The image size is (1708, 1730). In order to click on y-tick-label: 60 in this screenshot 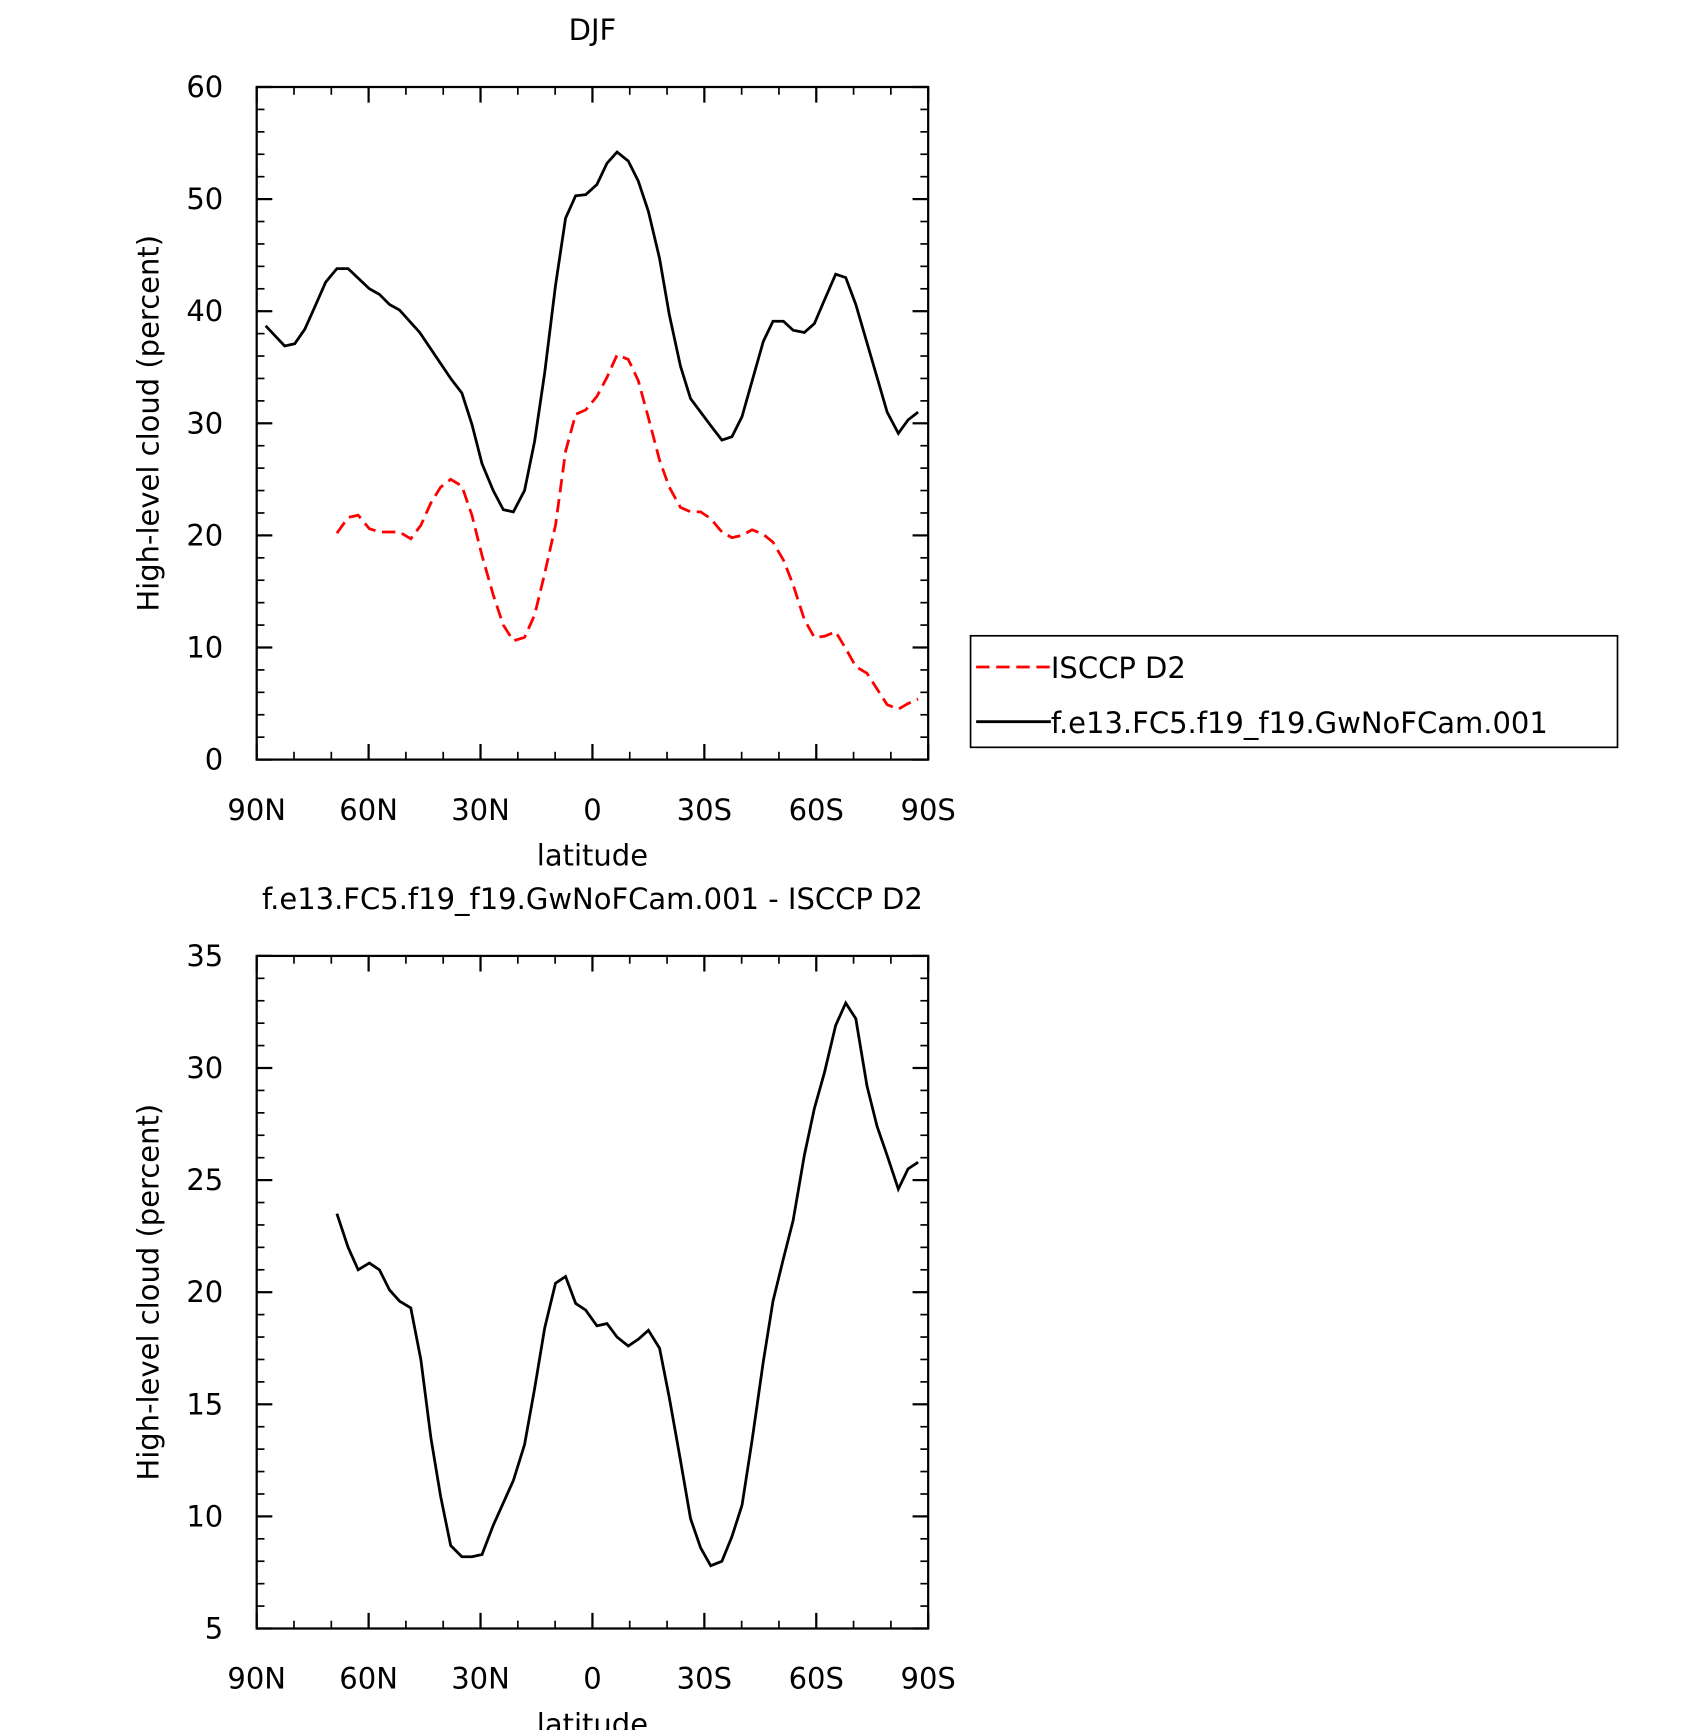, I will do `click(204, 87)`.